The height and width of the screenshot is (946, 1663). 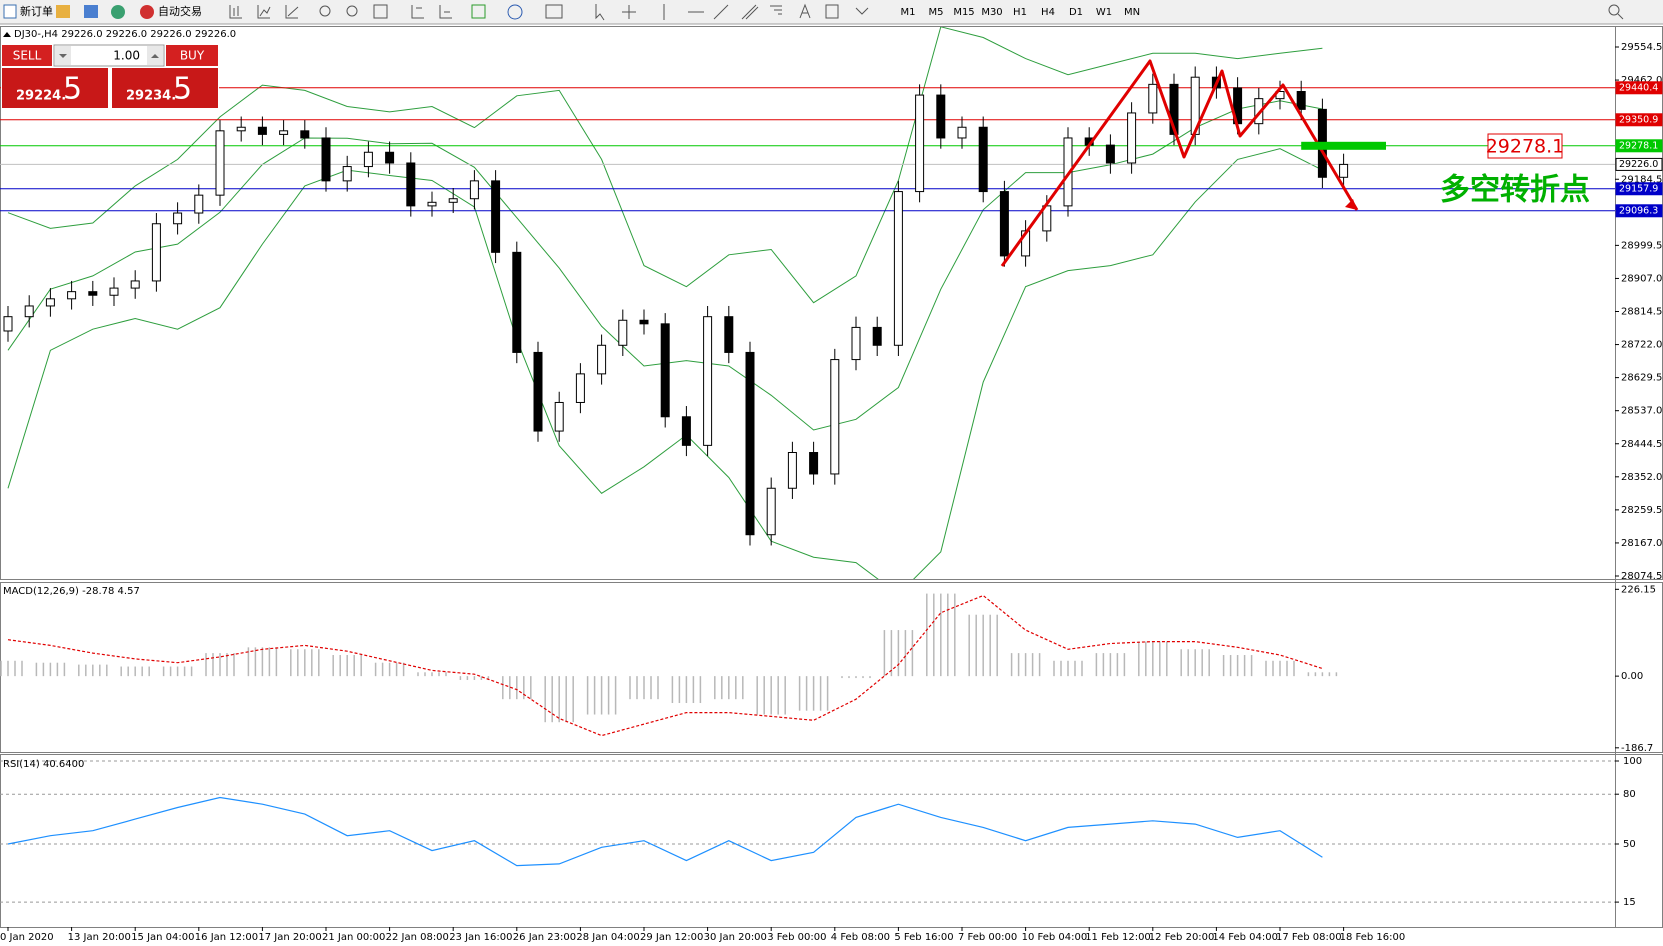 I want to click on timeframe-button: M5, so click(x=936, y=12).